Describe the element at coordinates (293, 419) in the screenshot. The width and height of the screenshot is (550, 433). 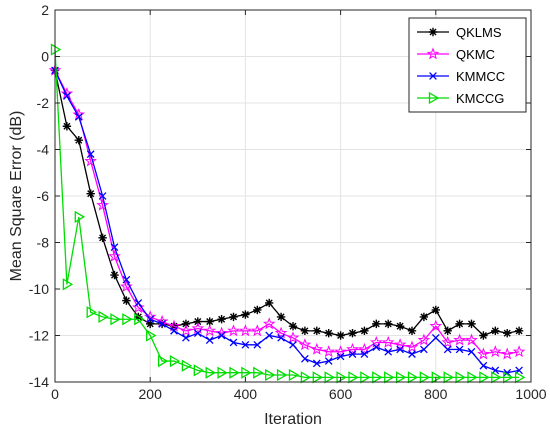
I see `x-axis-label: Iteration` at that location.